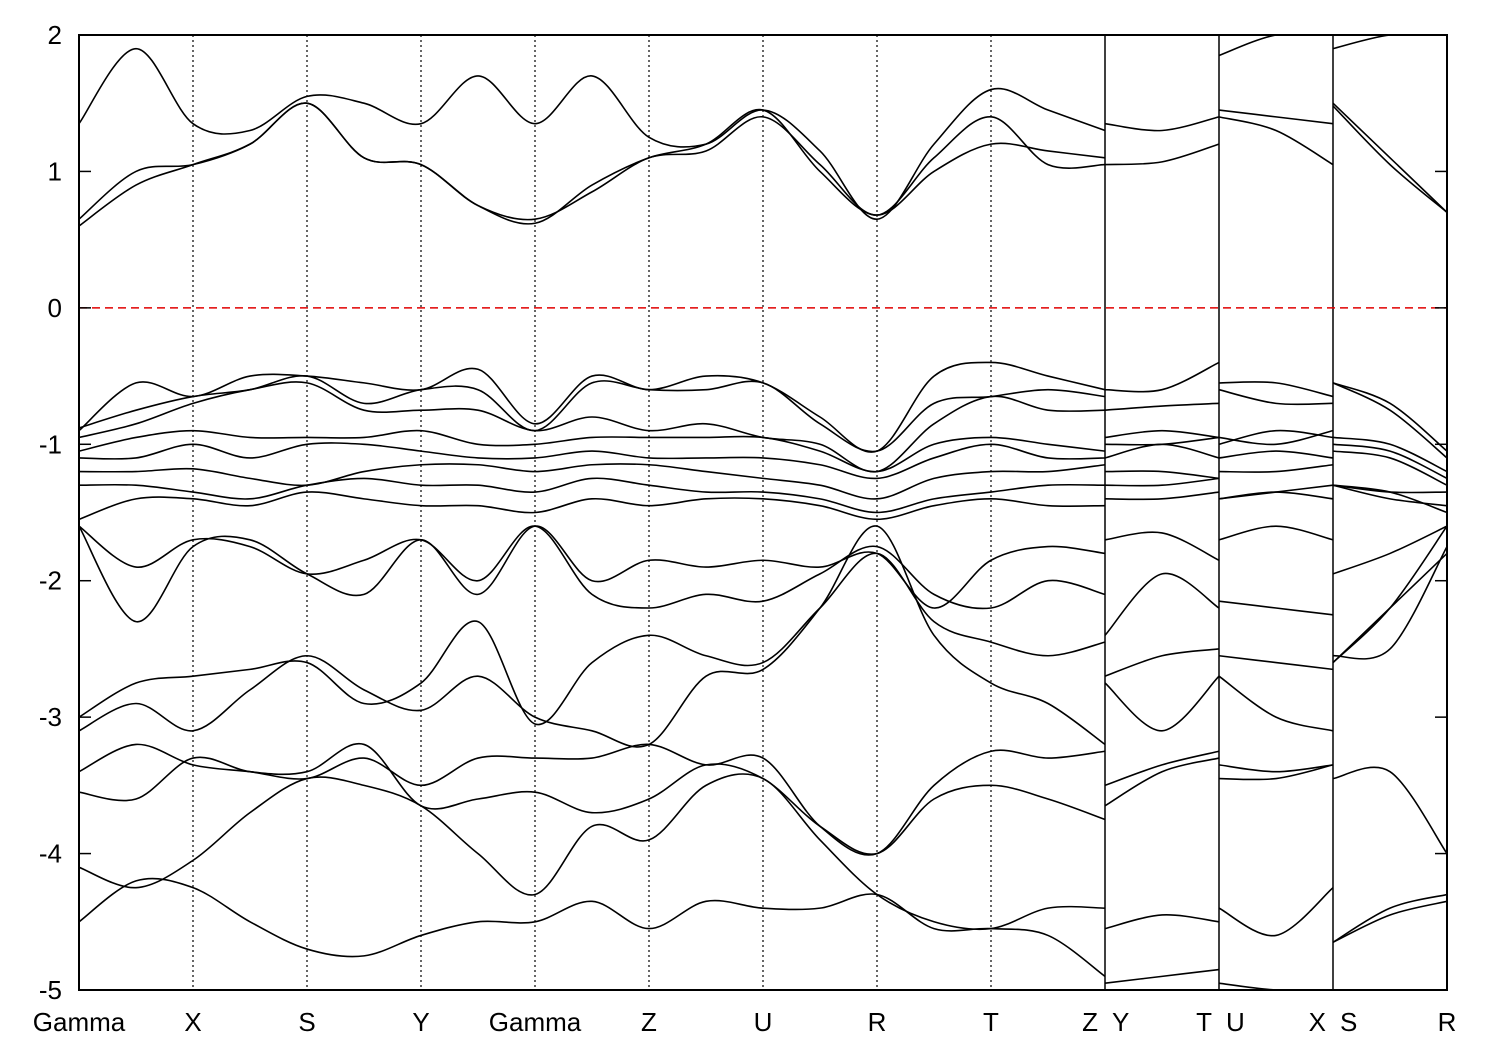 The height and width of the screenshot is (1055, 1500). I want to click on y-tick-label: -5, so click(50, 990).